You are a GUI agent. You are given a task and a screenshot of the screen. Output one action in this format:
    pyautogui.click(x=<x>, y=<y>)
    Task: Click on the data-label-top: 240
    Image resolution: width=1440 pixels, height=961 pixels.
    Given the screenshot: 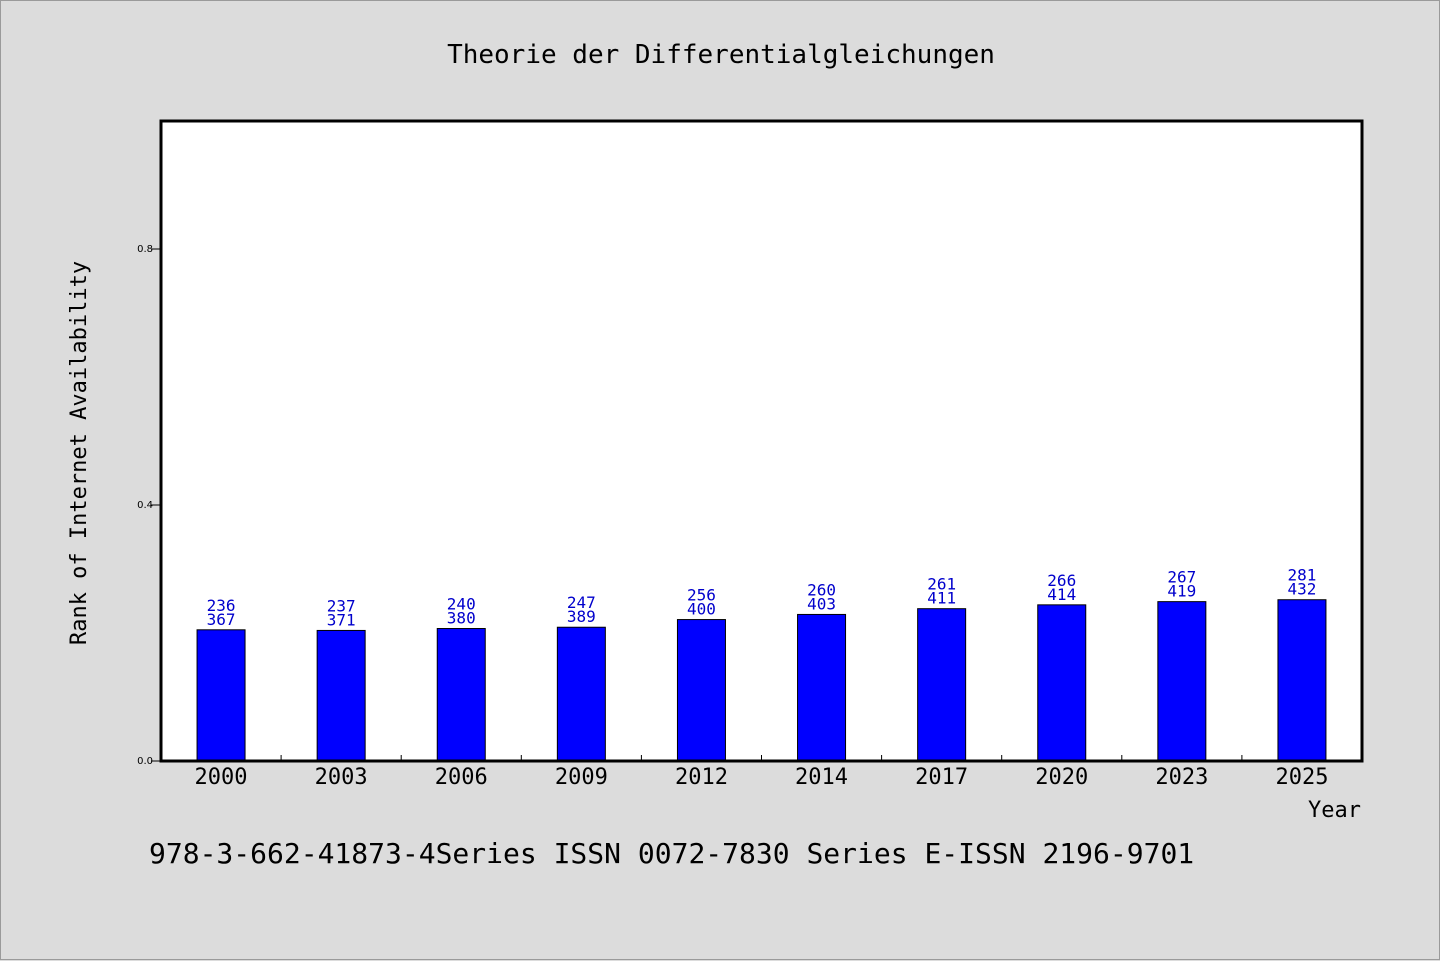 What is the action you would take?
    pyautogui.click(x=461, y=604)
    